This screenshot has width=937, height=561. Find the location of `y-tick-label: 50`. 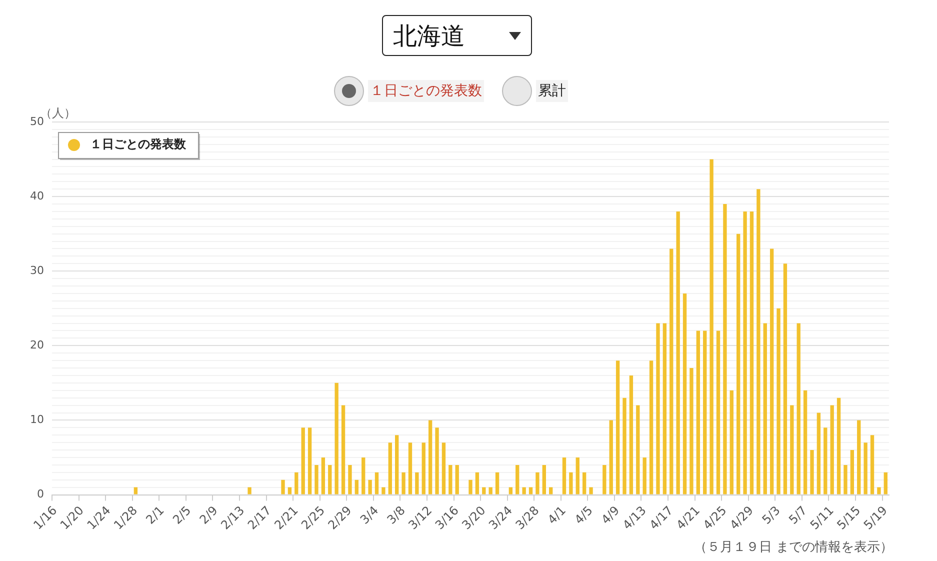

y-tick-label: 50 is located at coordinates (37, 121).